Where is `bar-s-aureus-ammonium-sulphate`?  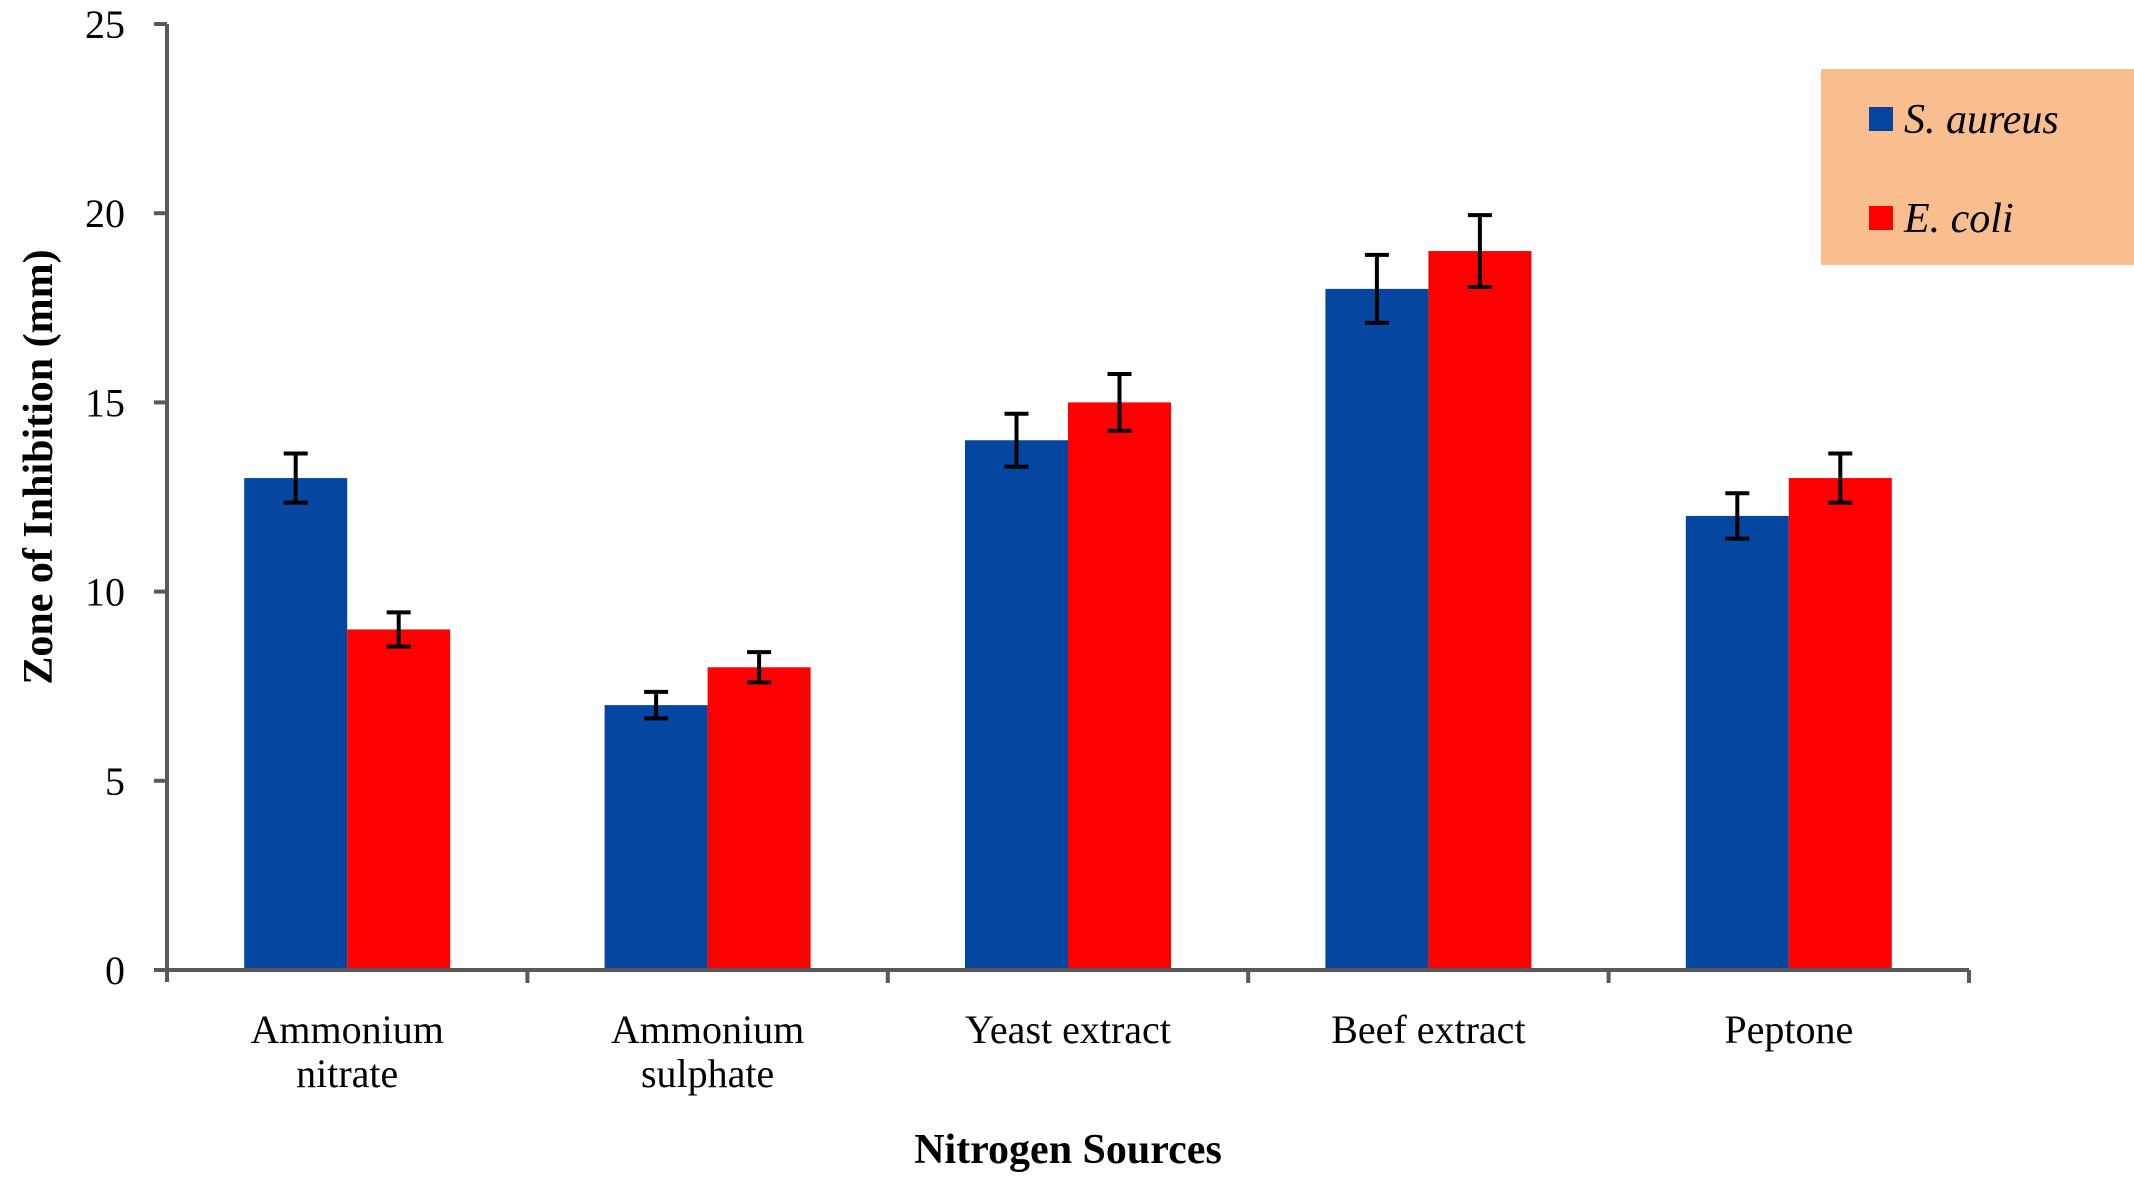 bar-s-aureus-ammonium-sulphate is located at coordinates (656, 837).